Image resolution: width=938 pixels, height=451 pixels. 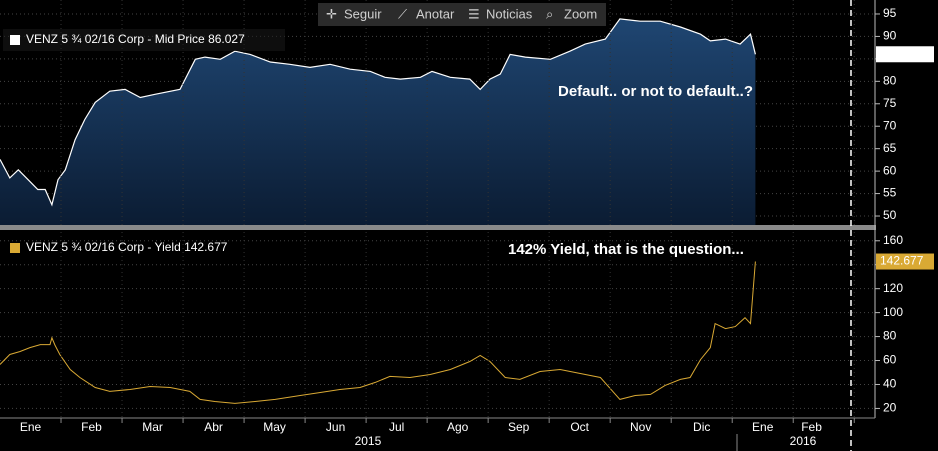 What do you see at coordinates (213, 427) in the screenshot?
I see `x-tick-label: Abr` at bounding box center [213, 427].